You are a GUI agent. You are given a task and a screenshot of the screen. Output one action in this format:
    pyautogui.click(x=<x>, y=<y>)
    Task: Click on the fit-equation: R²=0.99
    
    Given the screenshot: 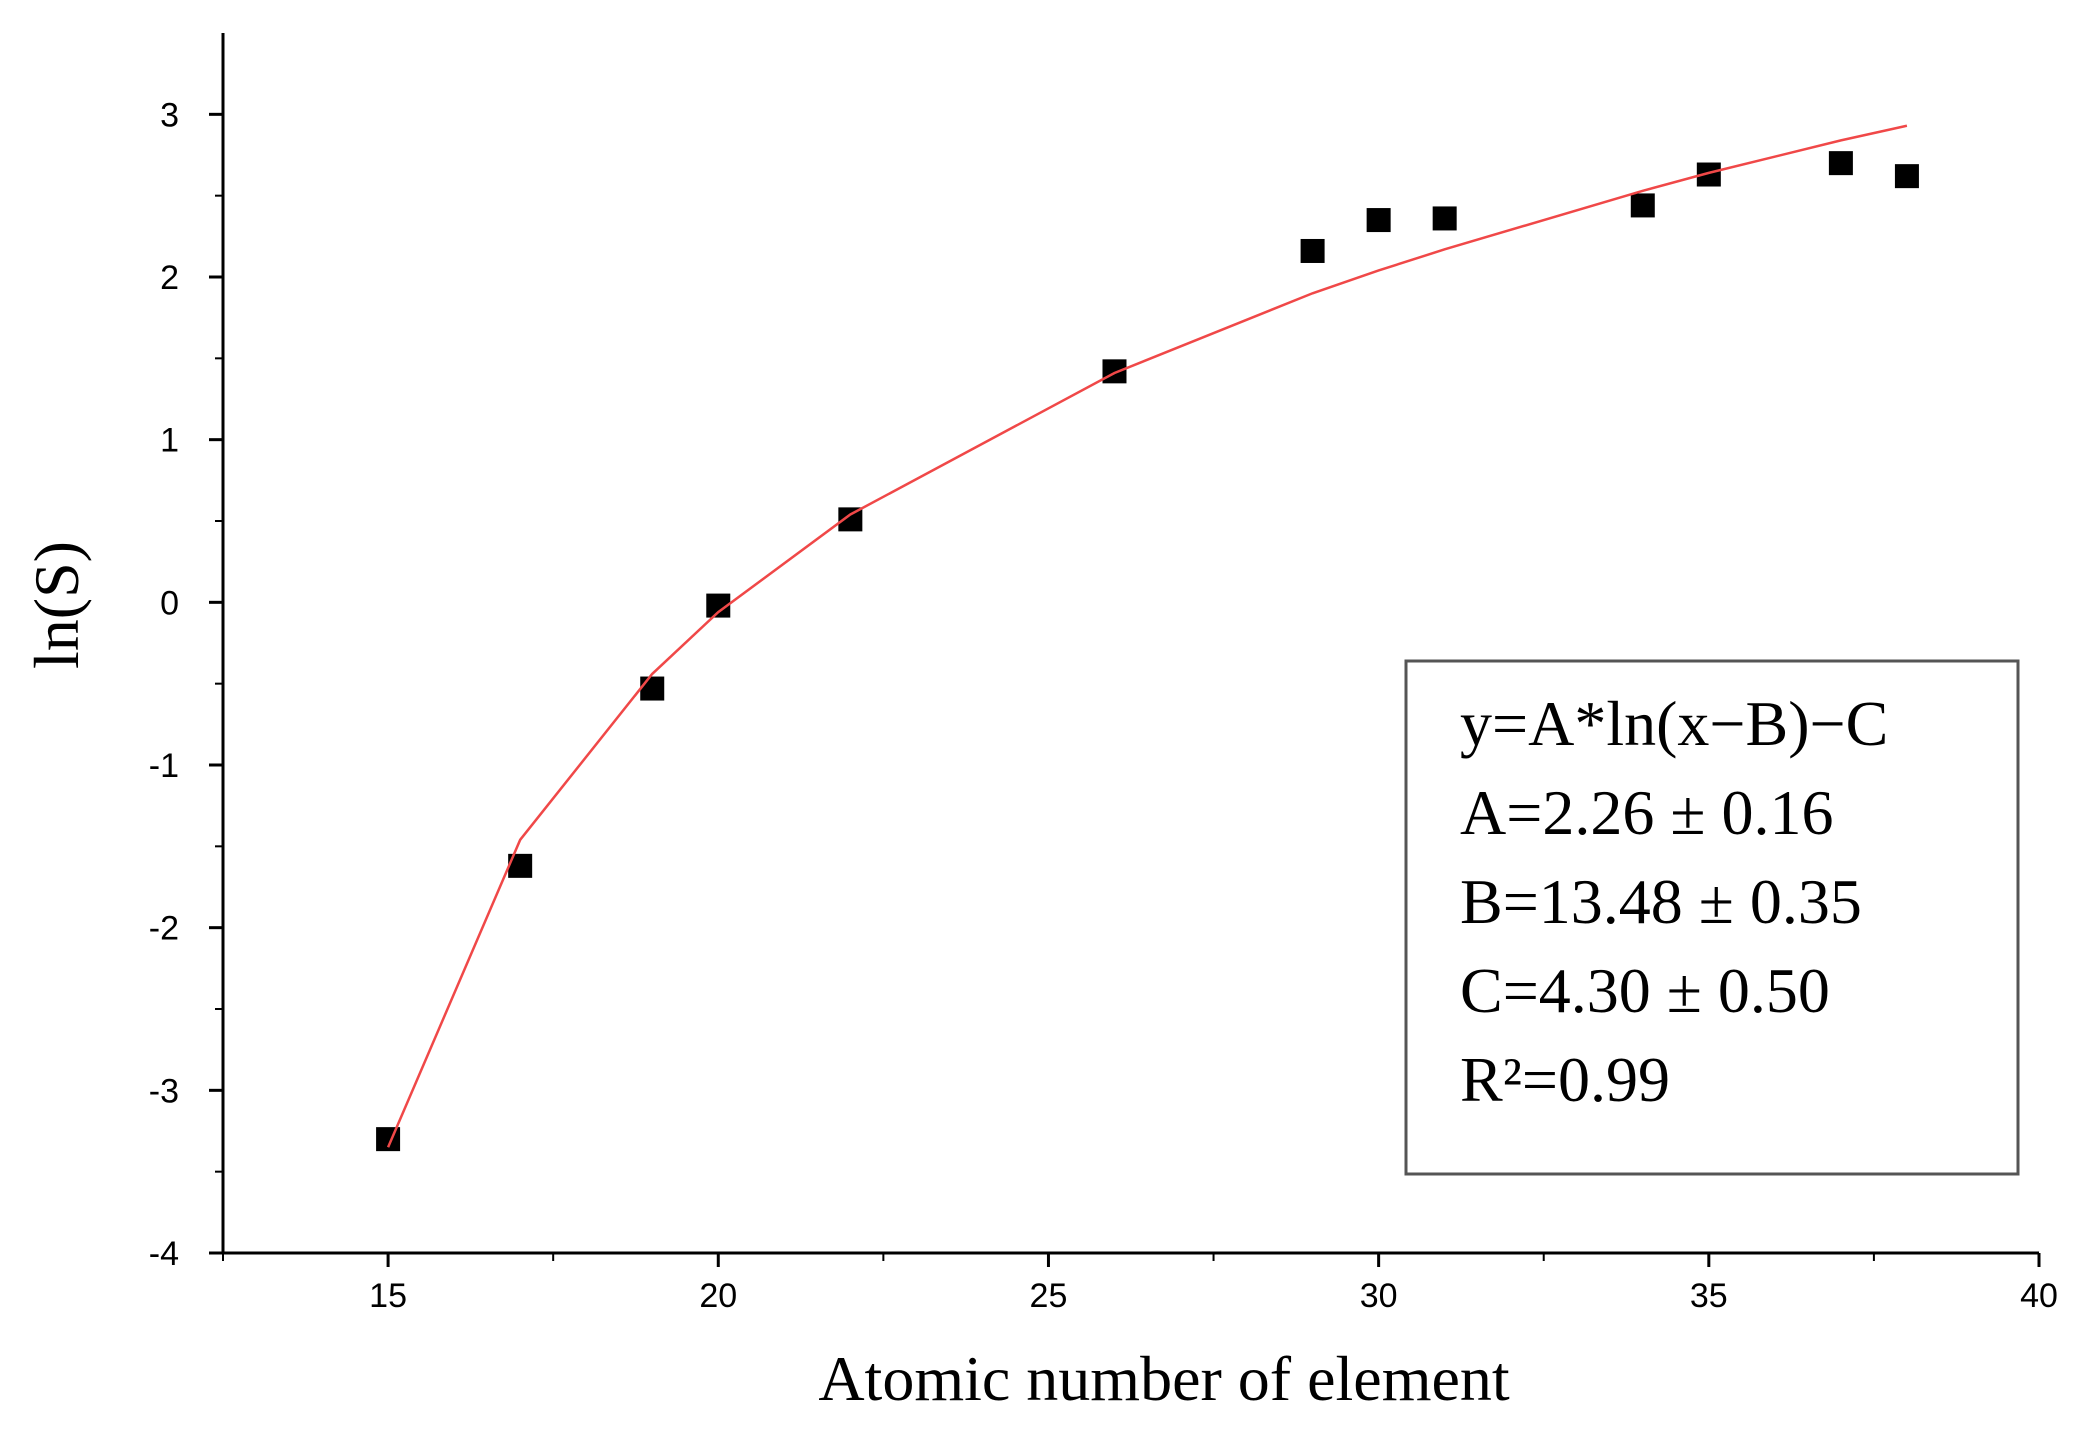 What is the action you would take?
    pyautogui.click(x=1565, y=1079)
    